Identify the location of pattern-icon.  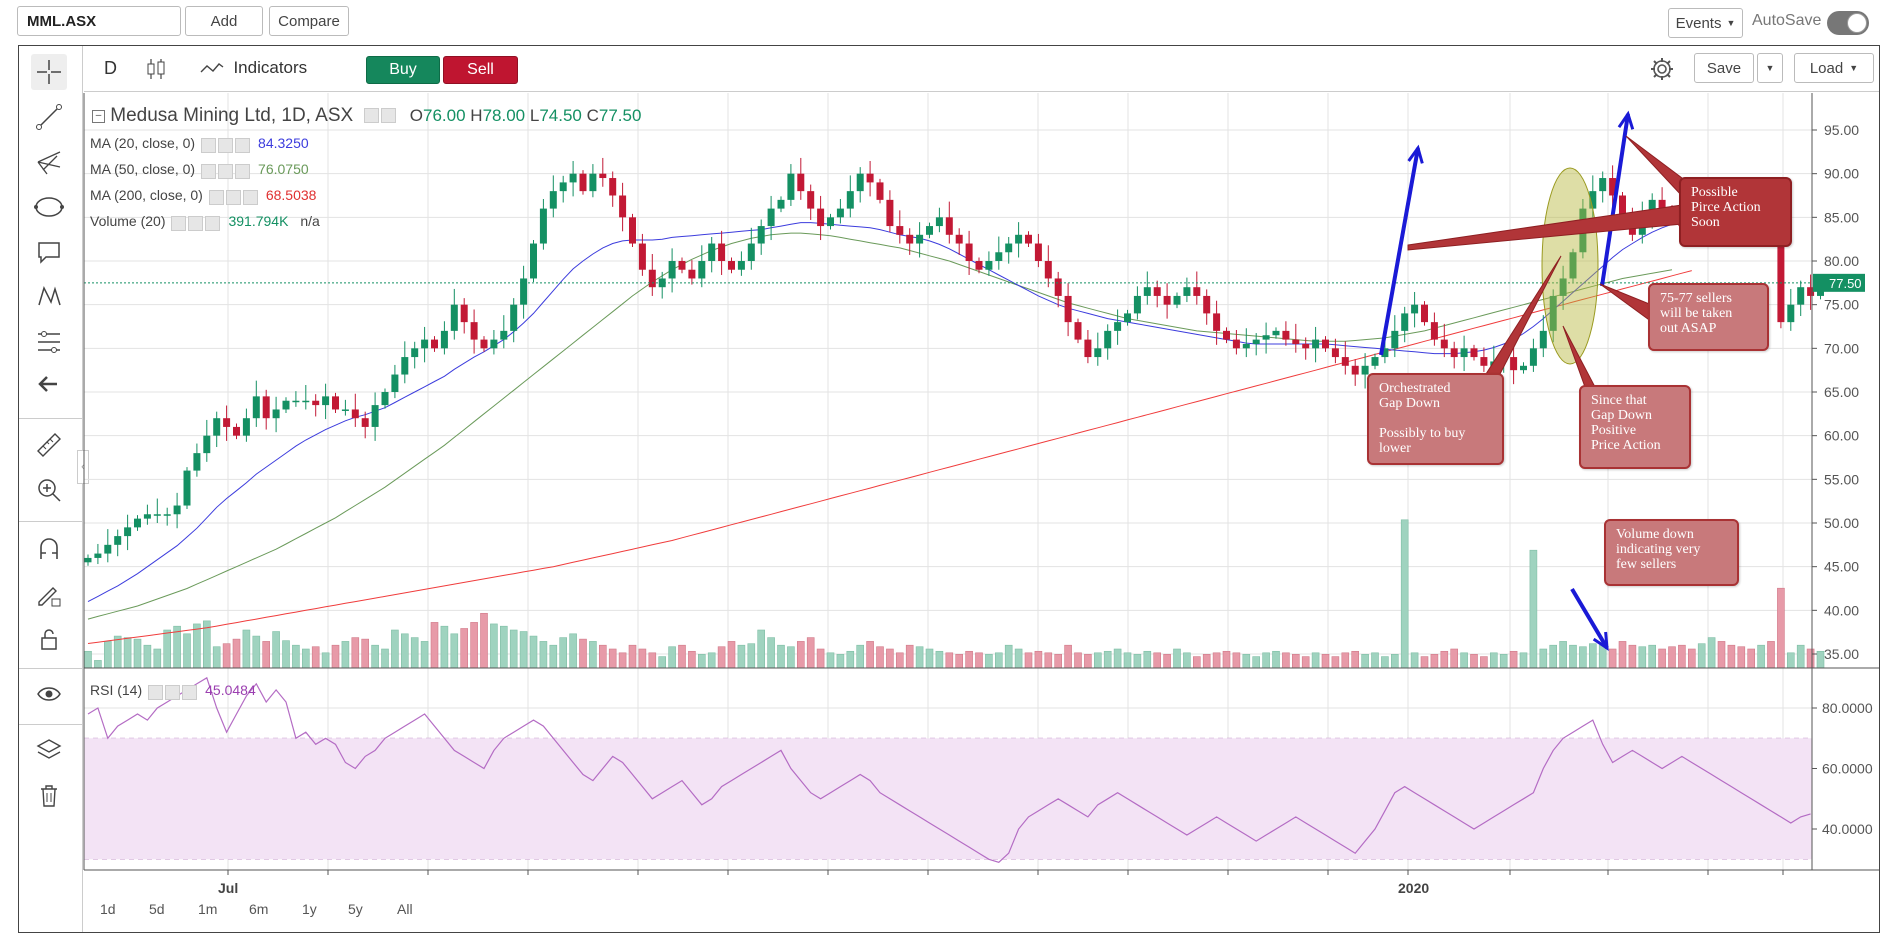
(49, 297).